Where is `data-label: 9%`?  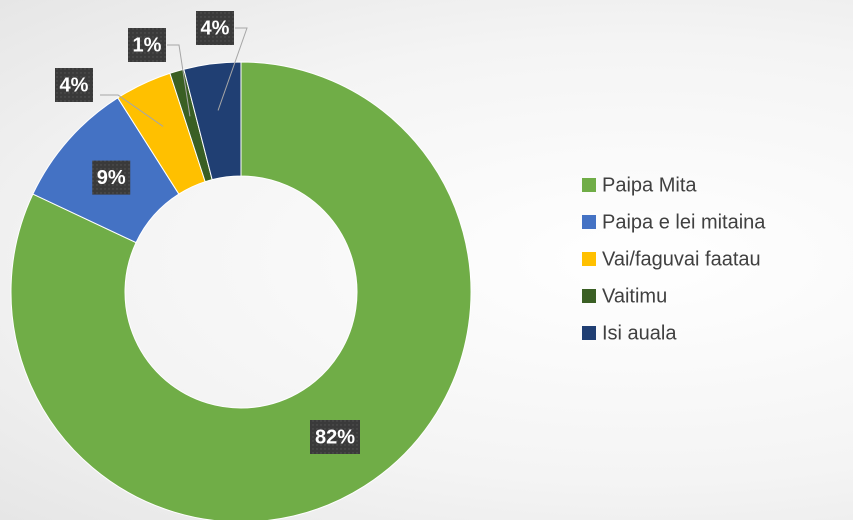
data-label: 9% is located at coordinates (111, 178).